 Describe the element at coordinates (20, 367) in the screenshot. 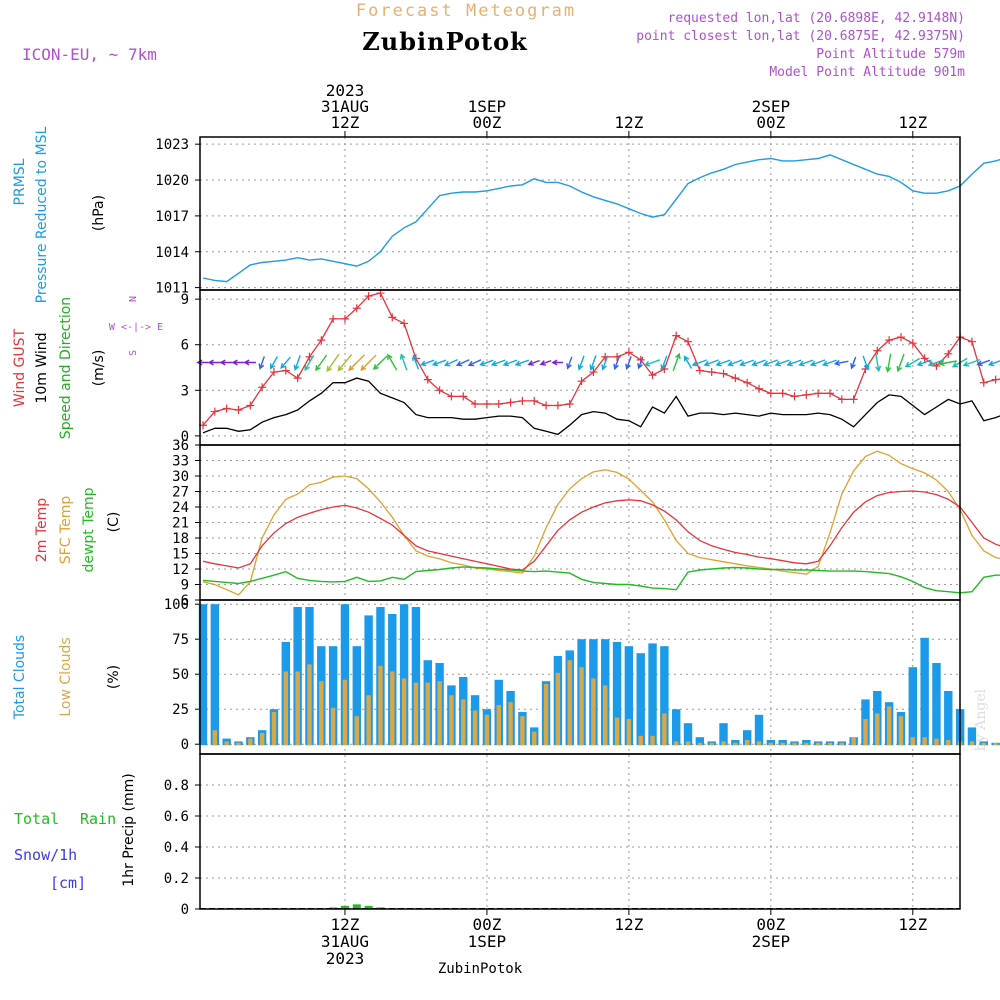

I see `wind-legend-gust: Wind GUST` at that location.